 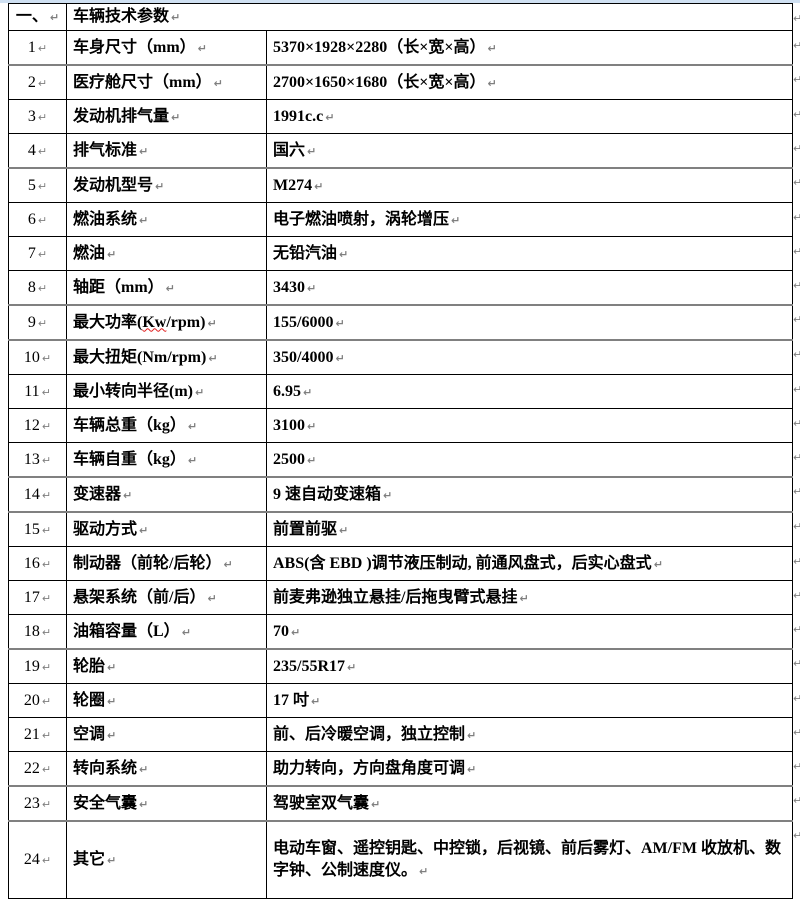 What do you see at coordinates (166, 48) in the screenshot?
I see `spec-label-cell: 车身尺寸（mm） ↵` at bounding box center [166, 48].